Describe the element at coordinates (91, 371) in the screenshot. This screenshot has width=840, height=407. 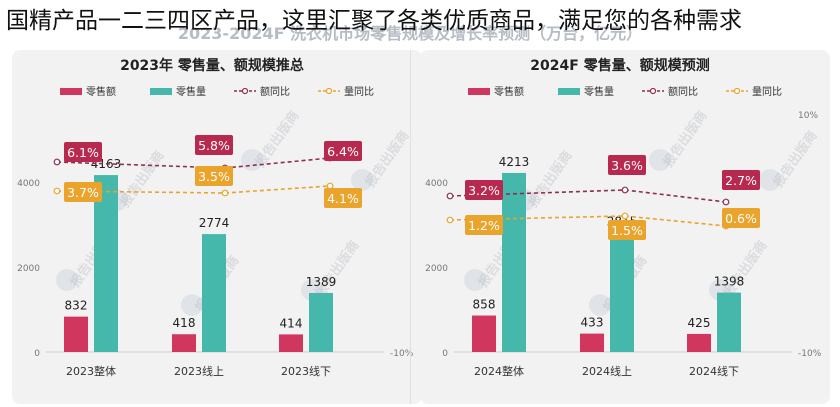
I see `category-label-1: 2023整体` at that location.